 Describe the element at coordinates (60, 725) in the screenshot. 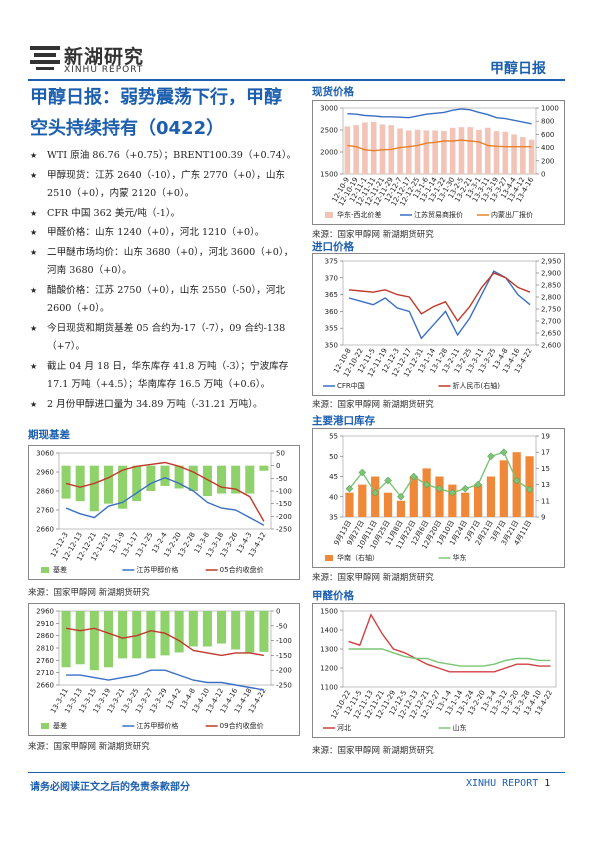

I see `legend-label: 基差` at that location.